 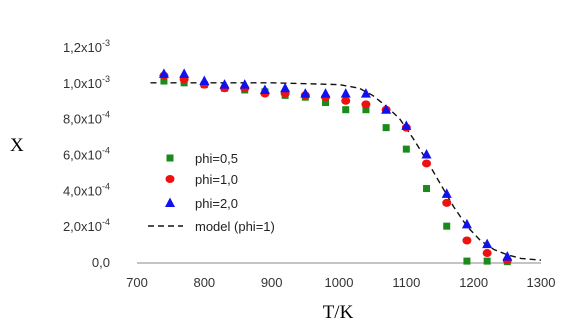 What do you see at coordinates (204, 282) in the screenshot?
I see `x-tick-label: 800` at bounding box center [204, 282].